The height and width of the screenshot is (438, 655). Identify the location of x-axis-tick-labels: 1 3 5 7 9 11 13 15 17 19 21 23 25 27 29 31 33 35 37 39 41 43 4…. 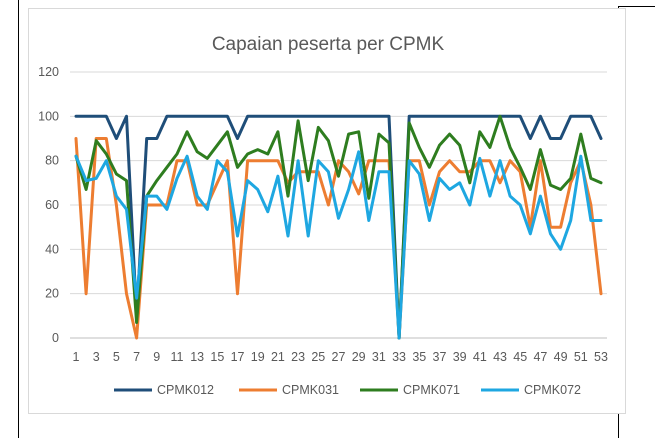
(340, 357).